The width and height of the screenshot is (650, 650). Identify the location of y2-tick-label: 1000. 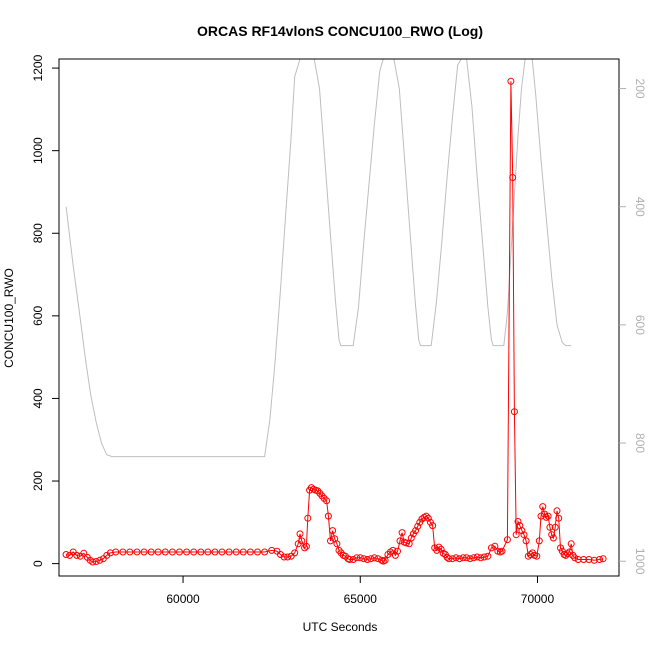
(640, 561).